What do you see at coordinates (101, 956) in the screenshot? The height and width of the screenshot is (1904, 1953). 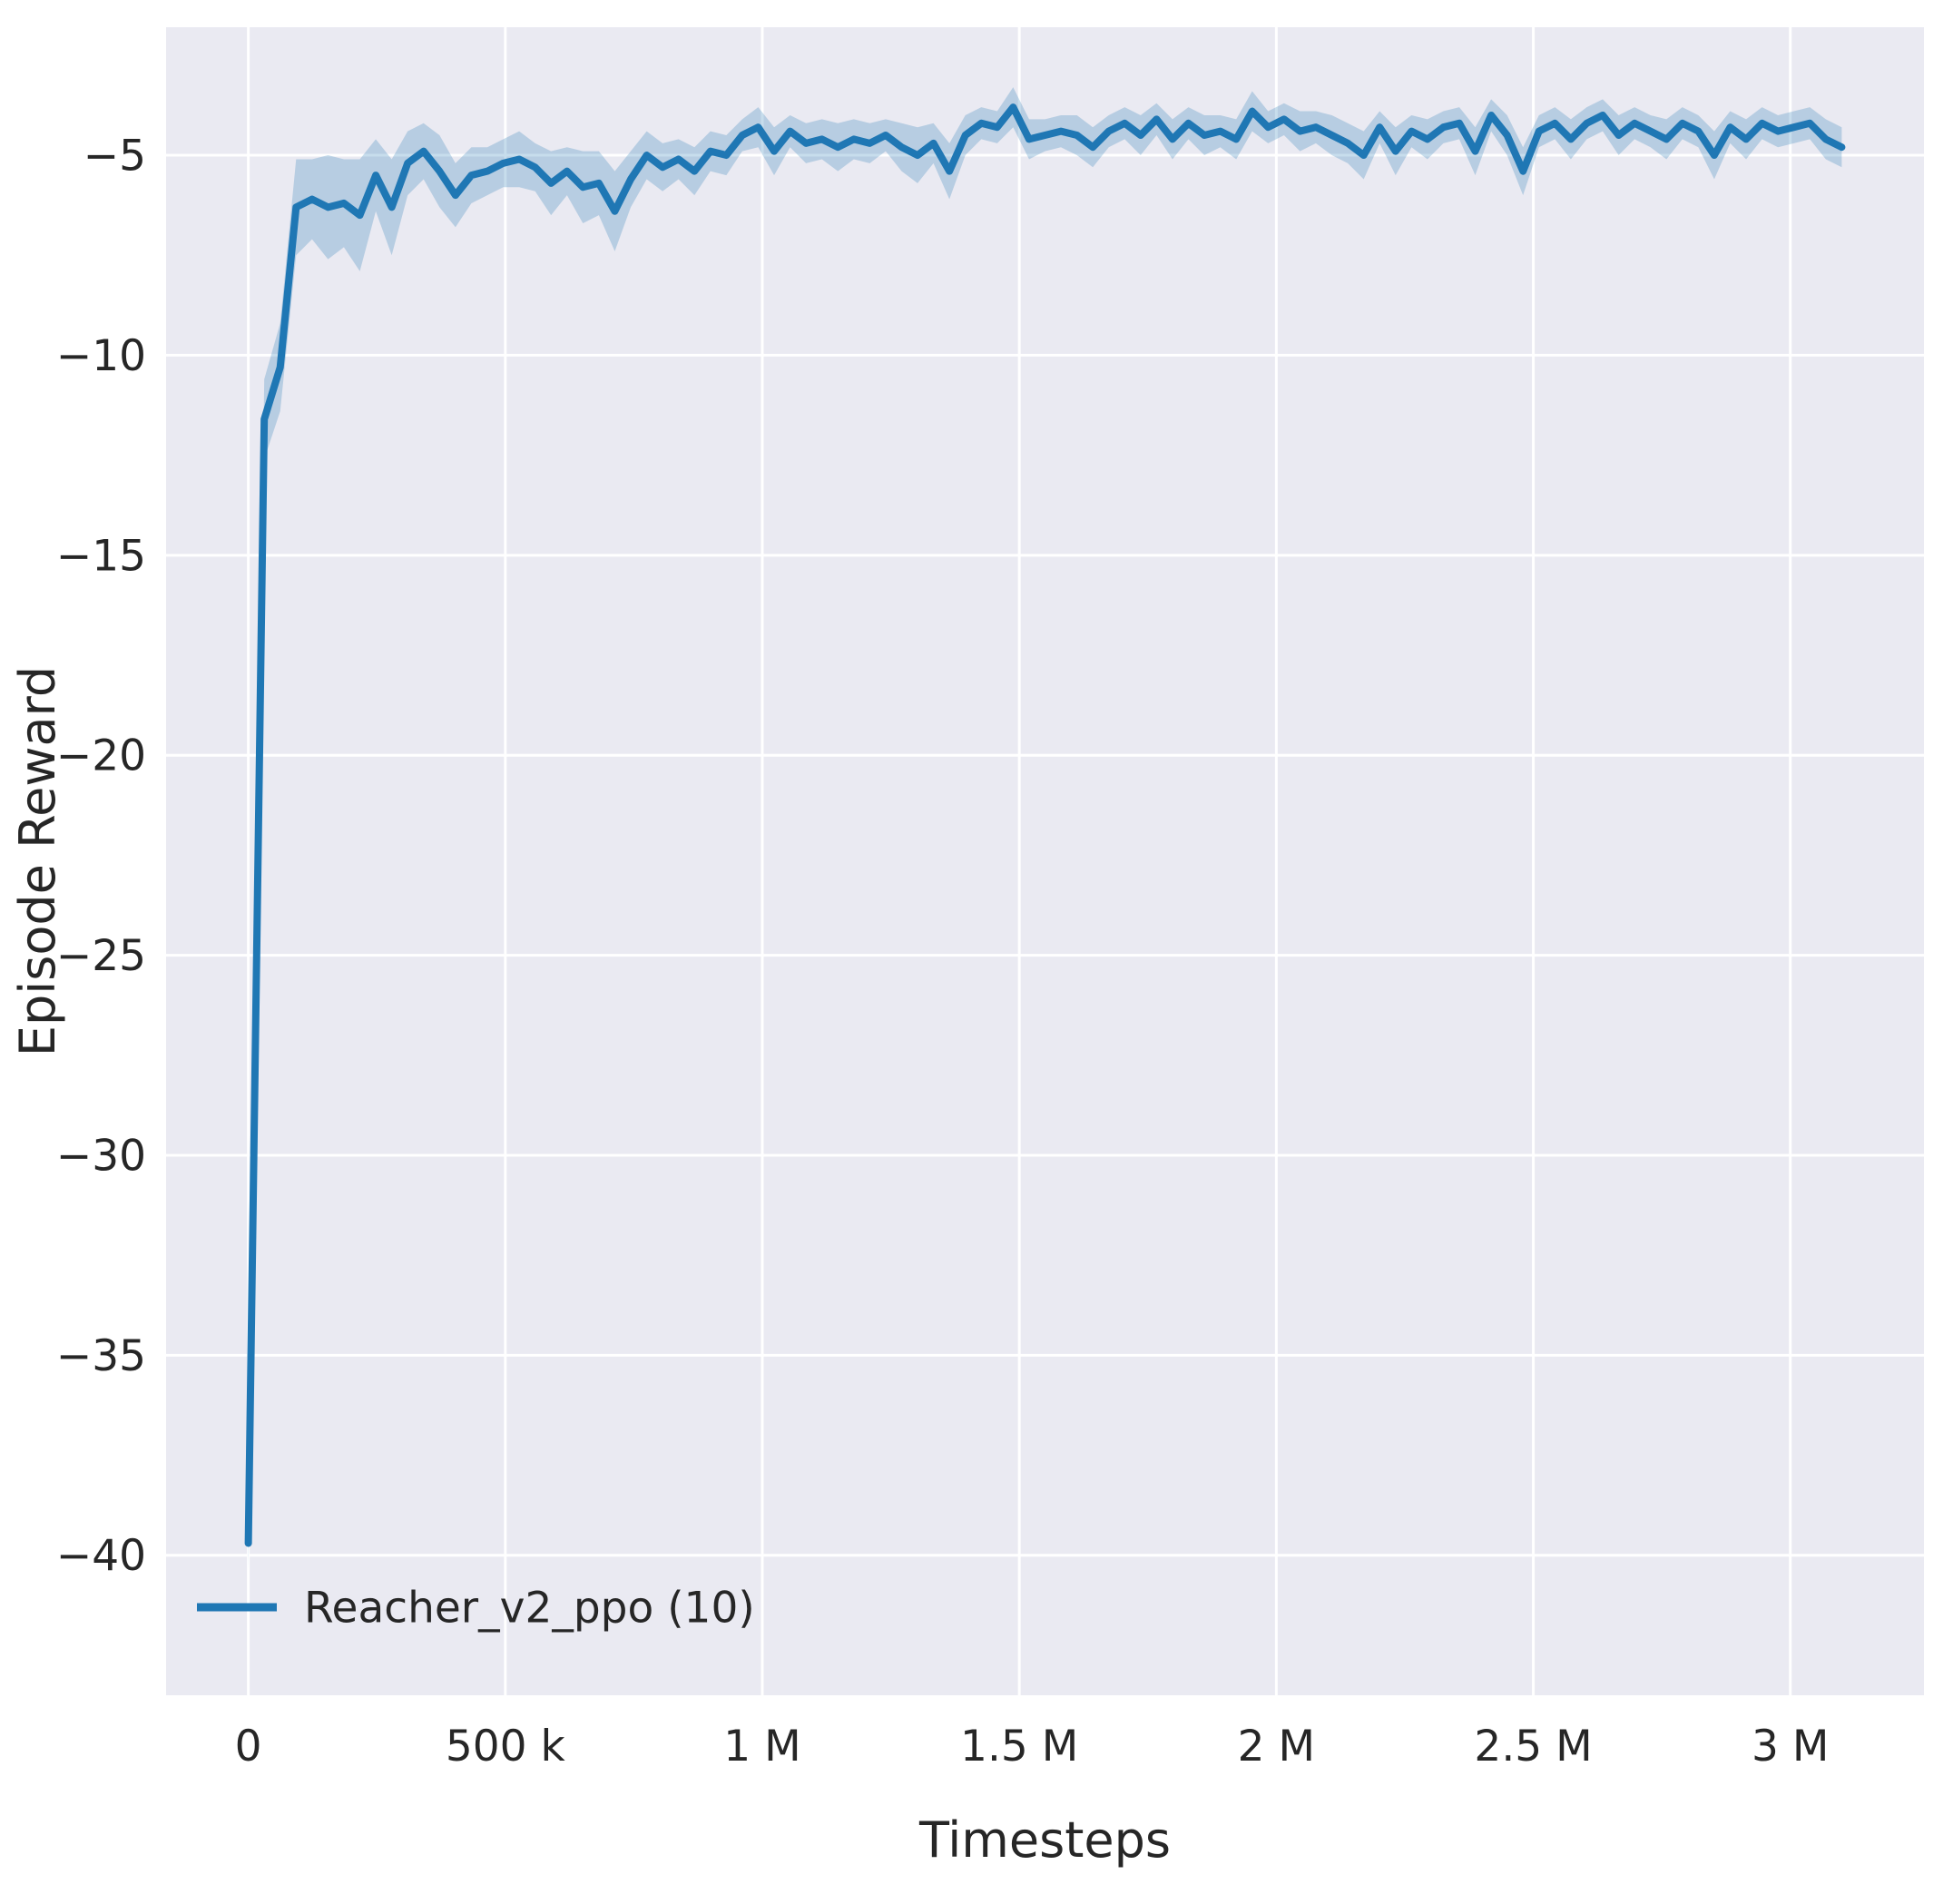 I see `y-tick-label: −25` at bounding box center [101, 956].